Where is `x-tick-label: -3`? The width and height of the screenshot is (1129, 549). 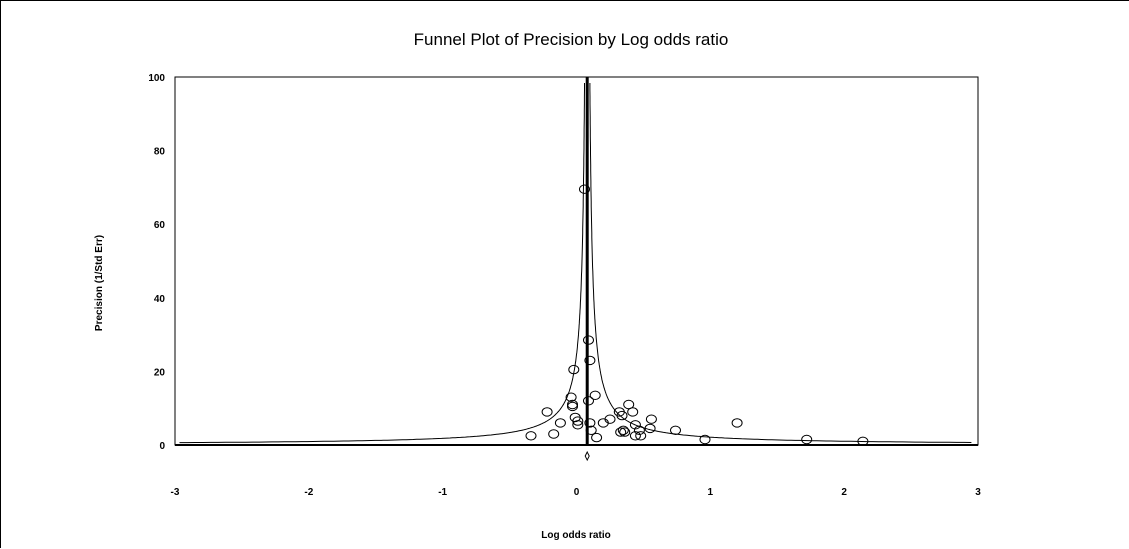
x-tick-label: -3 is located at coordinates (175, 492).